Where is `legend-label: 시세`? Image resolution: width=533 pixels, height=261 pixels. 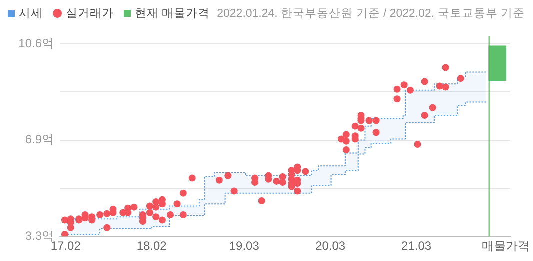 legend-label: 시세 is located at coordinates (30, 14).